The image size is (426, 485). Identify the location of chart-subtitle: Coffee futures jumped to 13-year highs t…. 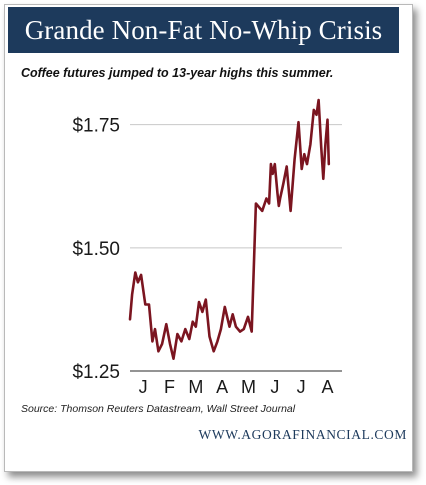
(177, 73).